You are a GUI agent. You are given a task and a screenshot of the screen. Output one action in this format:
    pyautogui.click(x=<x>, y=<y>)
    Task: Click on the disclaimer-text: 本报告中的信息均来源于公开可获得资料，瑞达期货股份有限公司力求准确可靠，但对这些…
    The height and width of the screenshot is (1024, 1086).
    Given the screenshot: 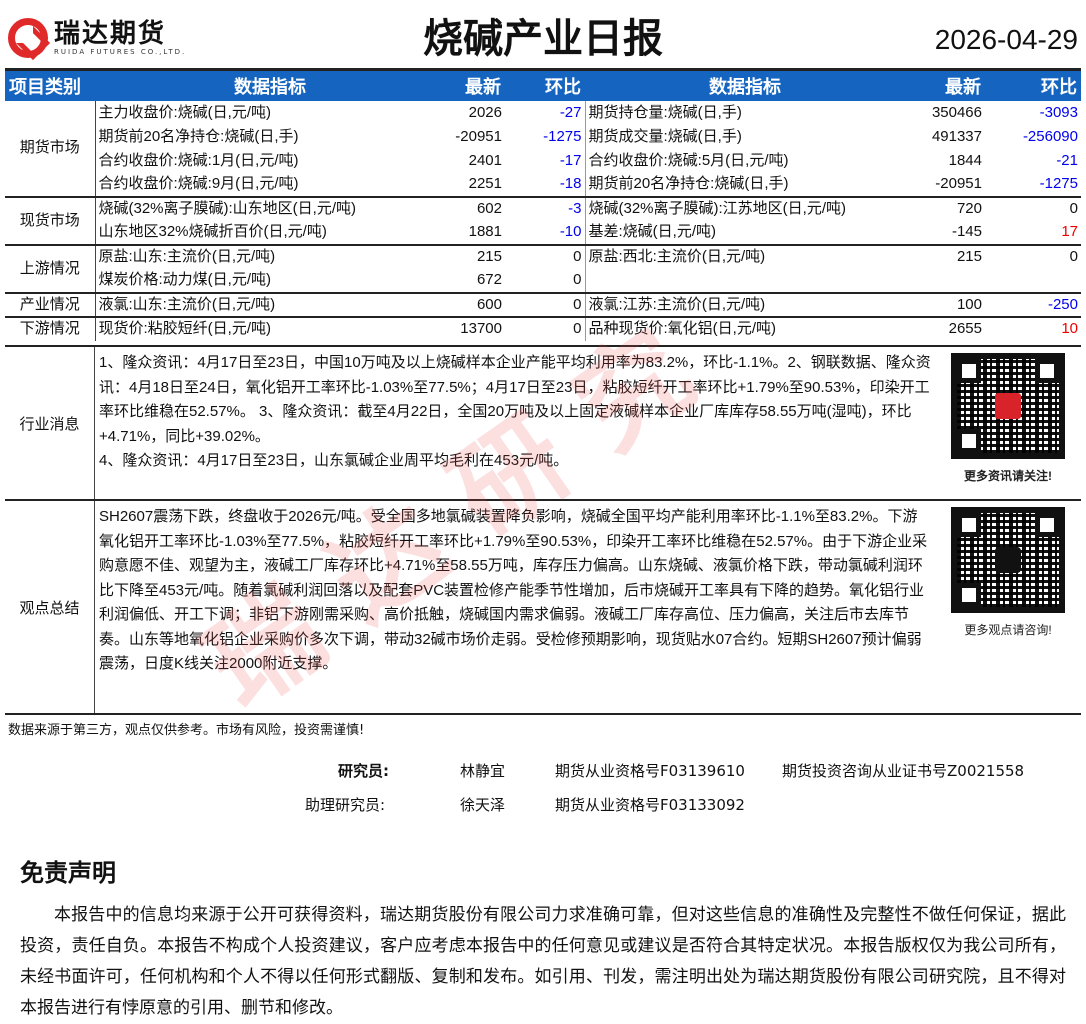 What is the action you would take?
    pyautogui.click(x=543, y=961)
    